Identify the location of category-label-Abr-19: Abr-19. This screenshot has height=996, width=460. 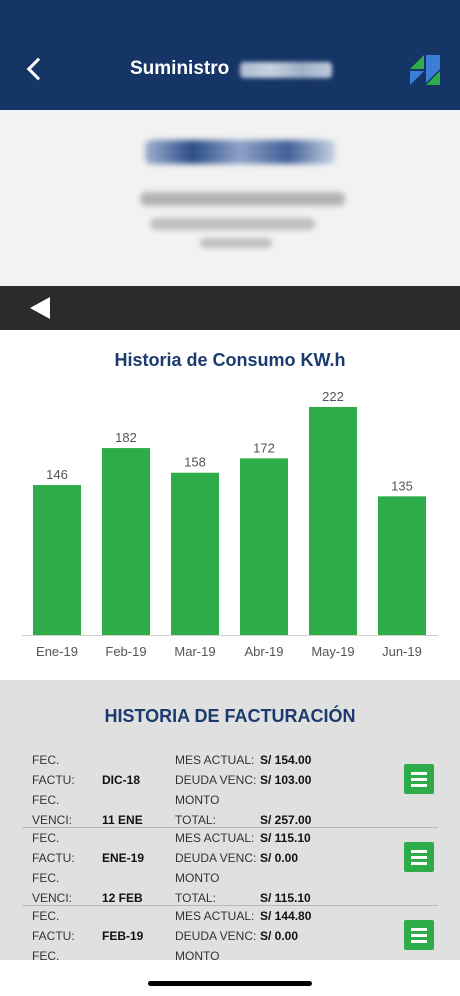
(263, 651).